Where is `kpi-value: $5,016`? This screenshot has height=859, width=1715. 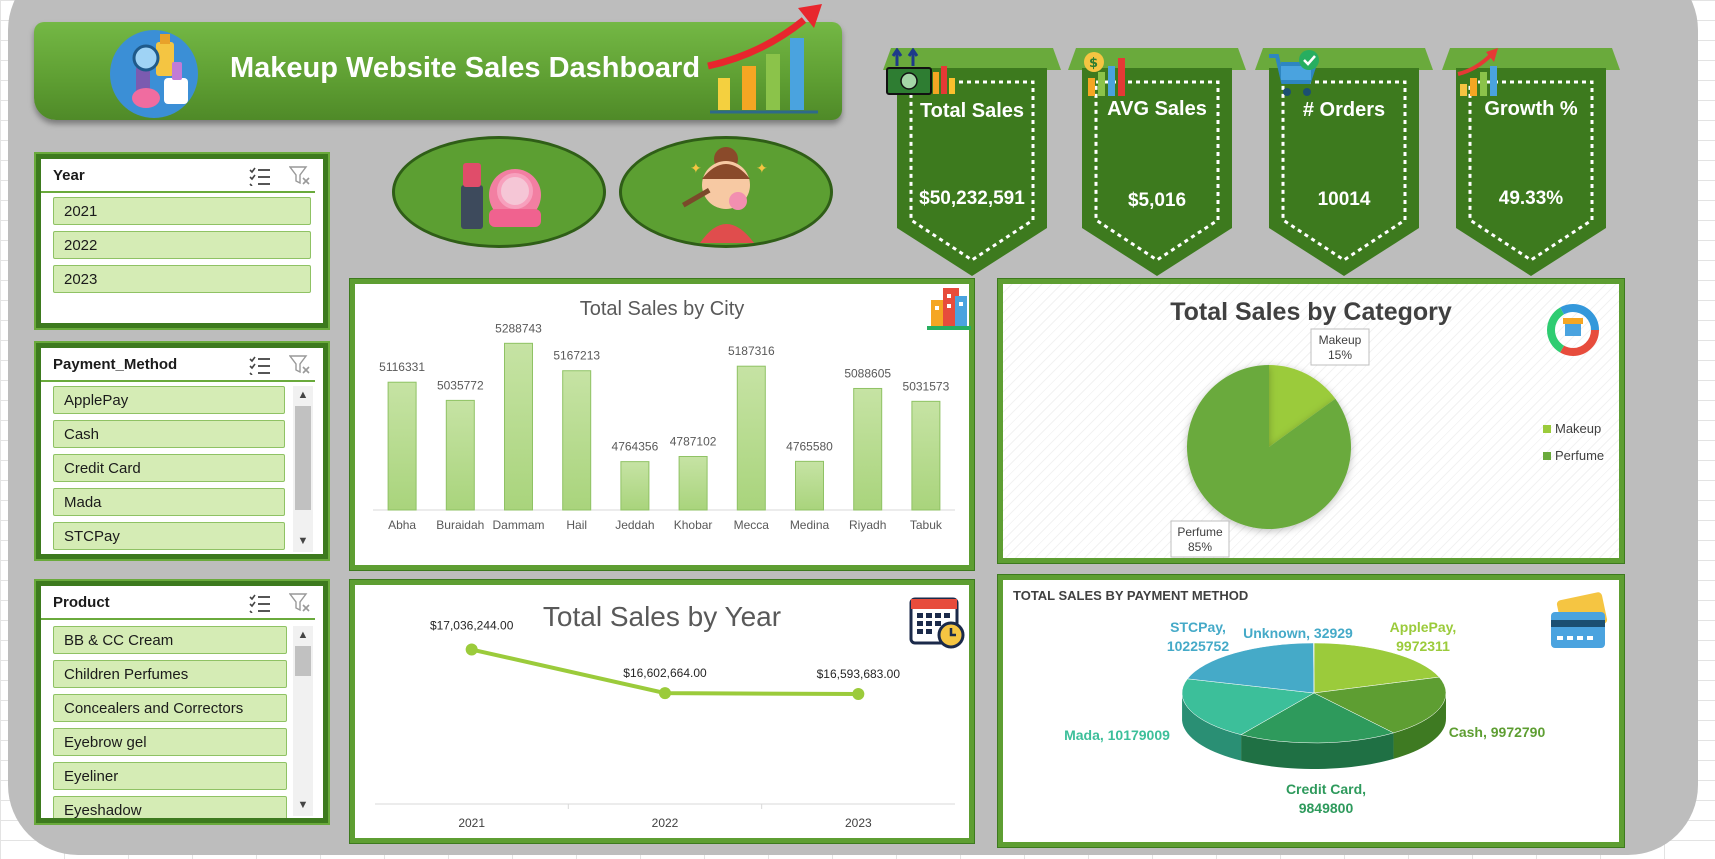 kpi-value: $5,016 is located at coordinates (1157, 200).